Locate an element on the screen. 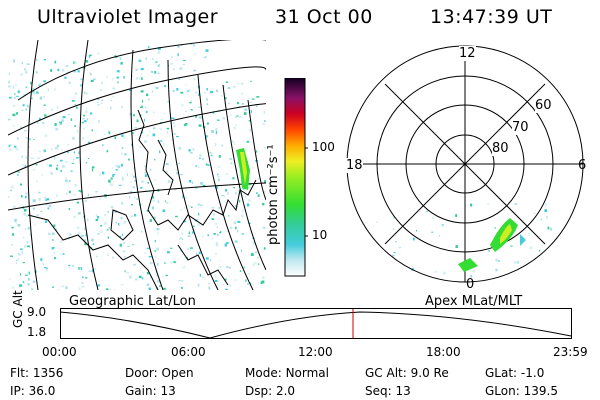 This screenshot has width=600, height=400. info-gc-alt: GC Alt: 9.0 Re is located at coordinates (407, 373).